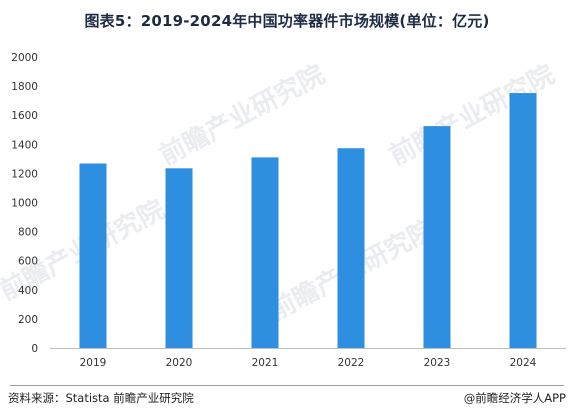 The height and width of the screenshot is (418, 574). Describe the element at coordinates (24, 116) in the screenshot. I see `y-tick-label: 1600` at that location.